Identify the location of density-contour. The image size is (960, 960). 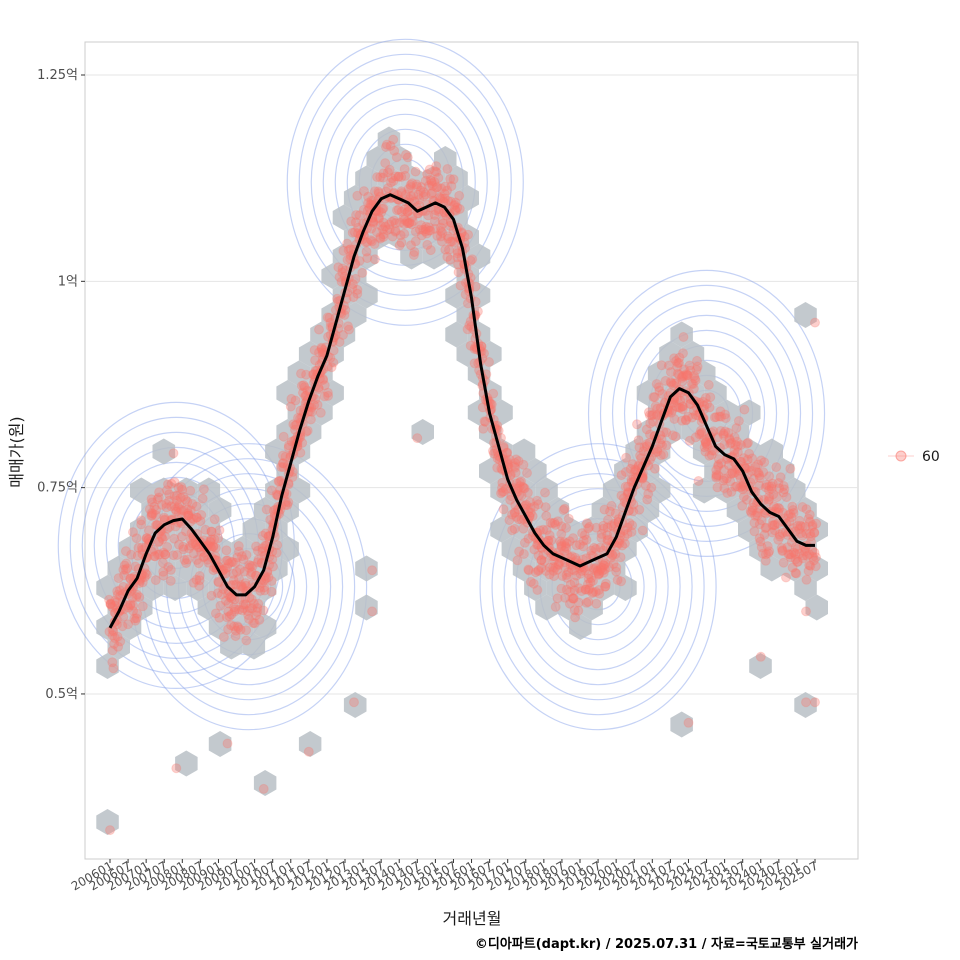
(706, 413).